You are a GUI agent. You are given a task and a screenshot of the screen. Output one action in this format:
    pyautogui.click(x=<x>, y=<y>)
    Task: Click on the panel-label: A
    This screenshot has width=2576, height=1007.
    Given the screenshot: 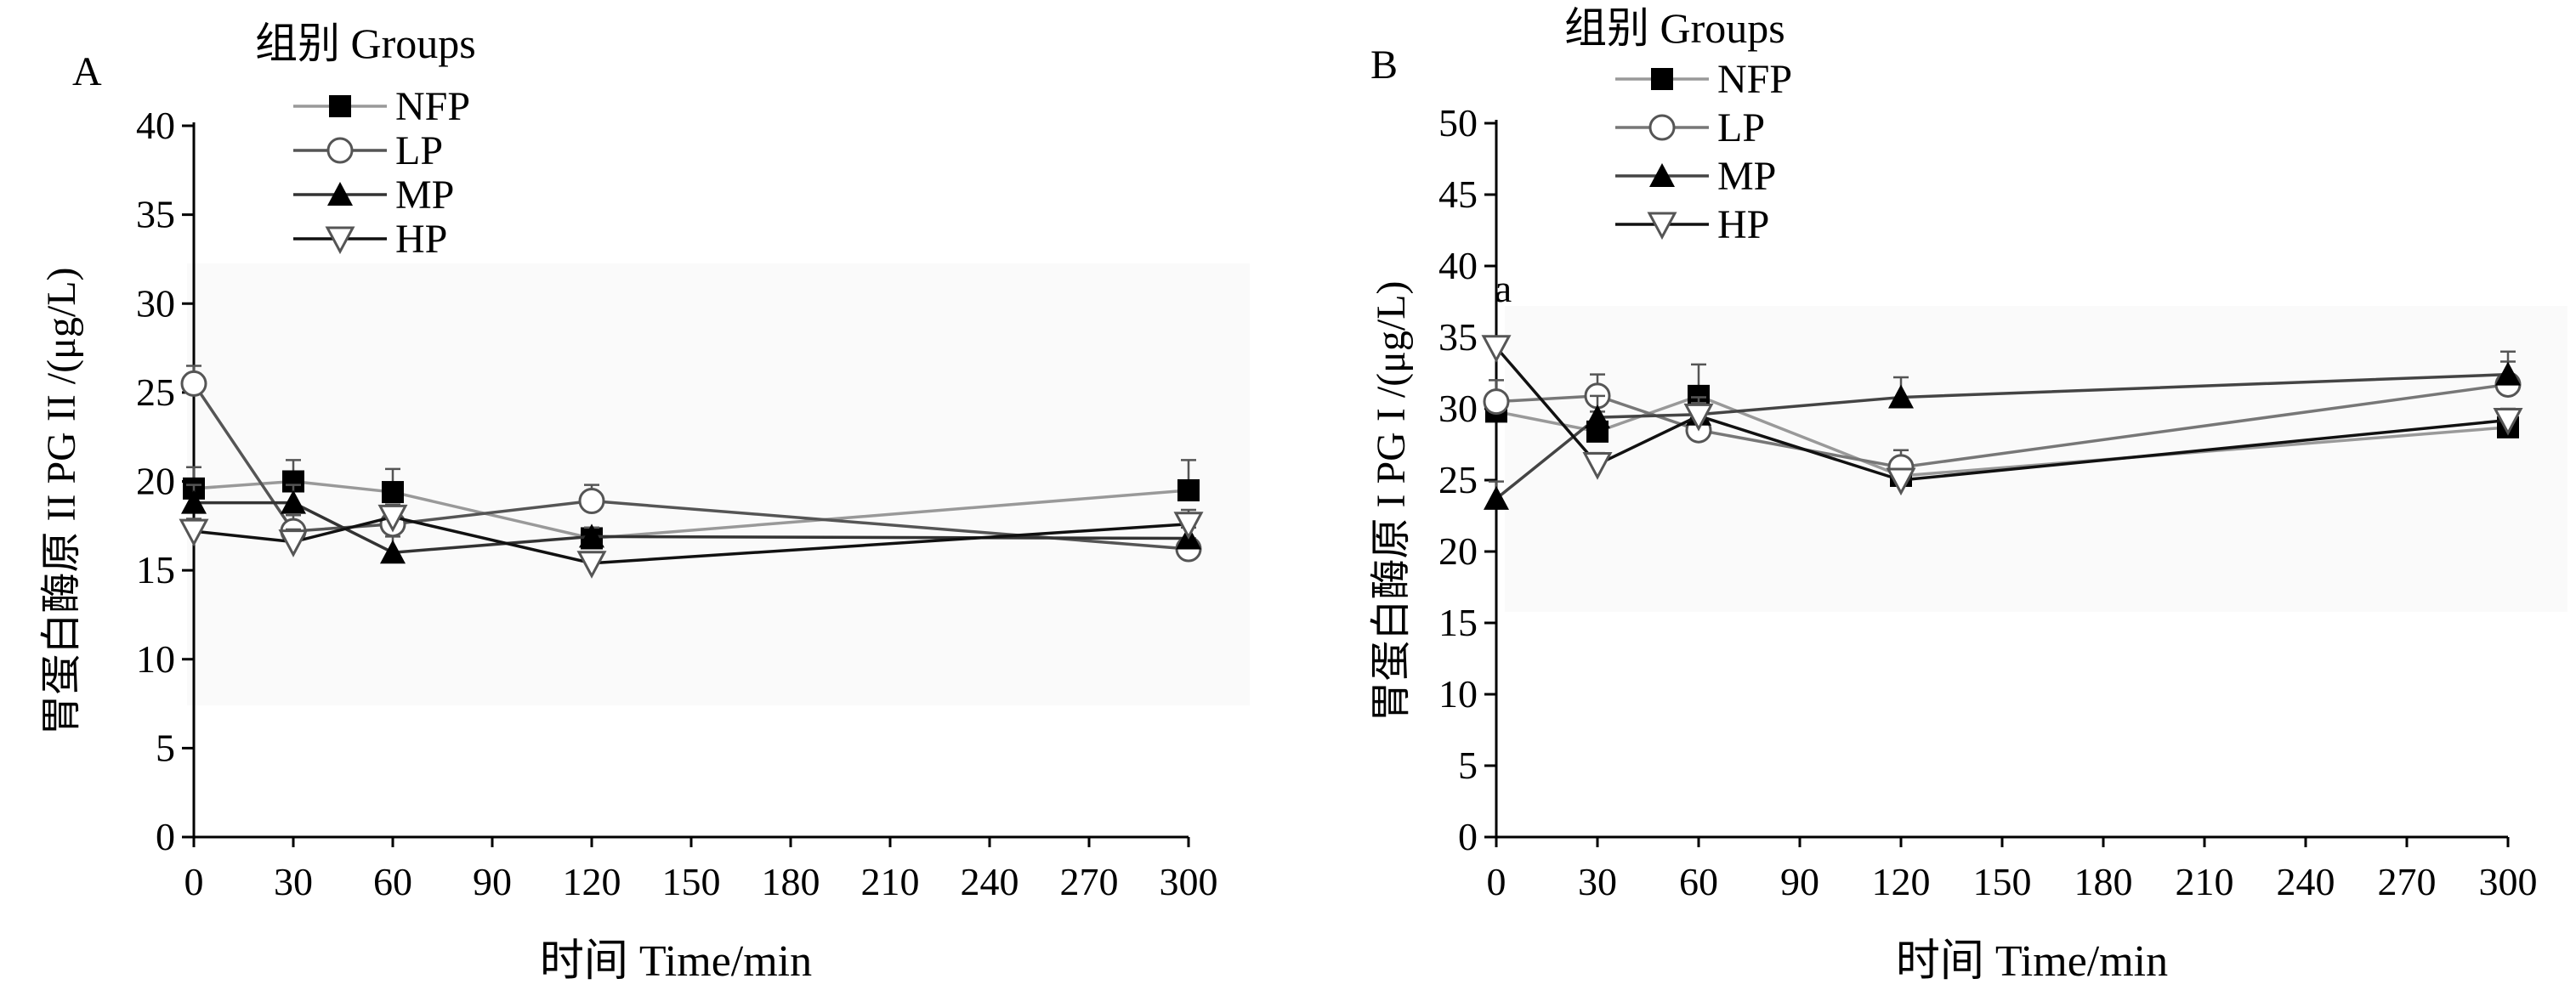 What is the action you would take?
    pyautogui.click(x=87, y=71)
    